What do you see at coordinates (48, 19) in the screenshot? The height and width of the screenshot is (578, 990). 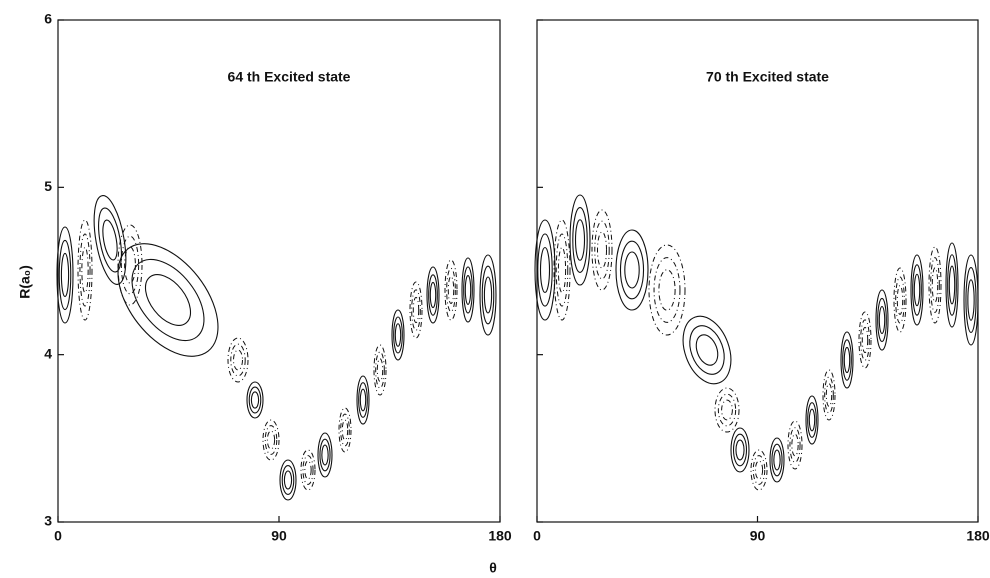 I see `y-tick-label: 6` at bounding box center [48, 19].